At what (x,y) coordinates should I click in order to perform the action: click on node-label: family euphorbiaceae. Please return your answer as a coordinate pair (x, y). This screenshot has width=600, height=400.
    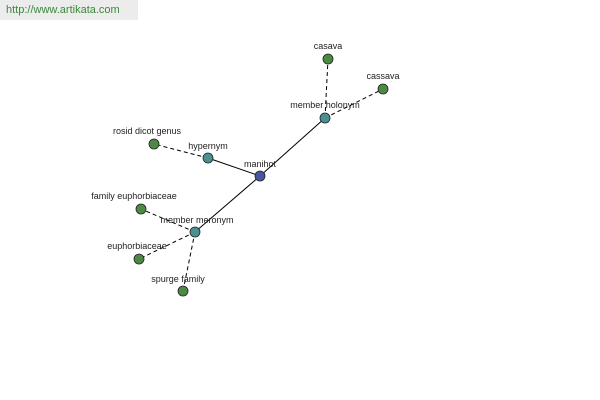
    Looking at the image, I should click on (134, 196).